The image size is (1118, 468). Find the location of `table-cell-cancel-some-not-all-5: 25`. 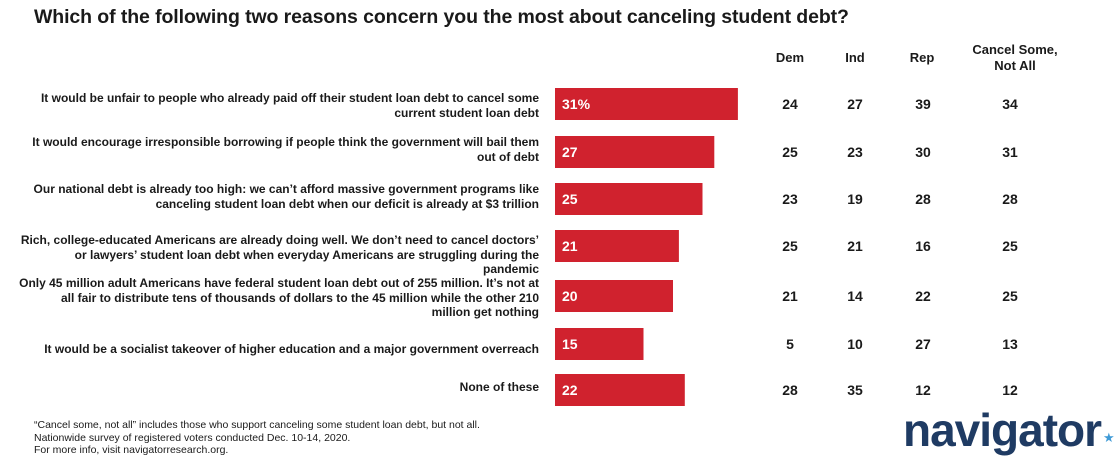

table-cell-cancel-some-not-all-5: 25 is located at coordinates (1010, 296).